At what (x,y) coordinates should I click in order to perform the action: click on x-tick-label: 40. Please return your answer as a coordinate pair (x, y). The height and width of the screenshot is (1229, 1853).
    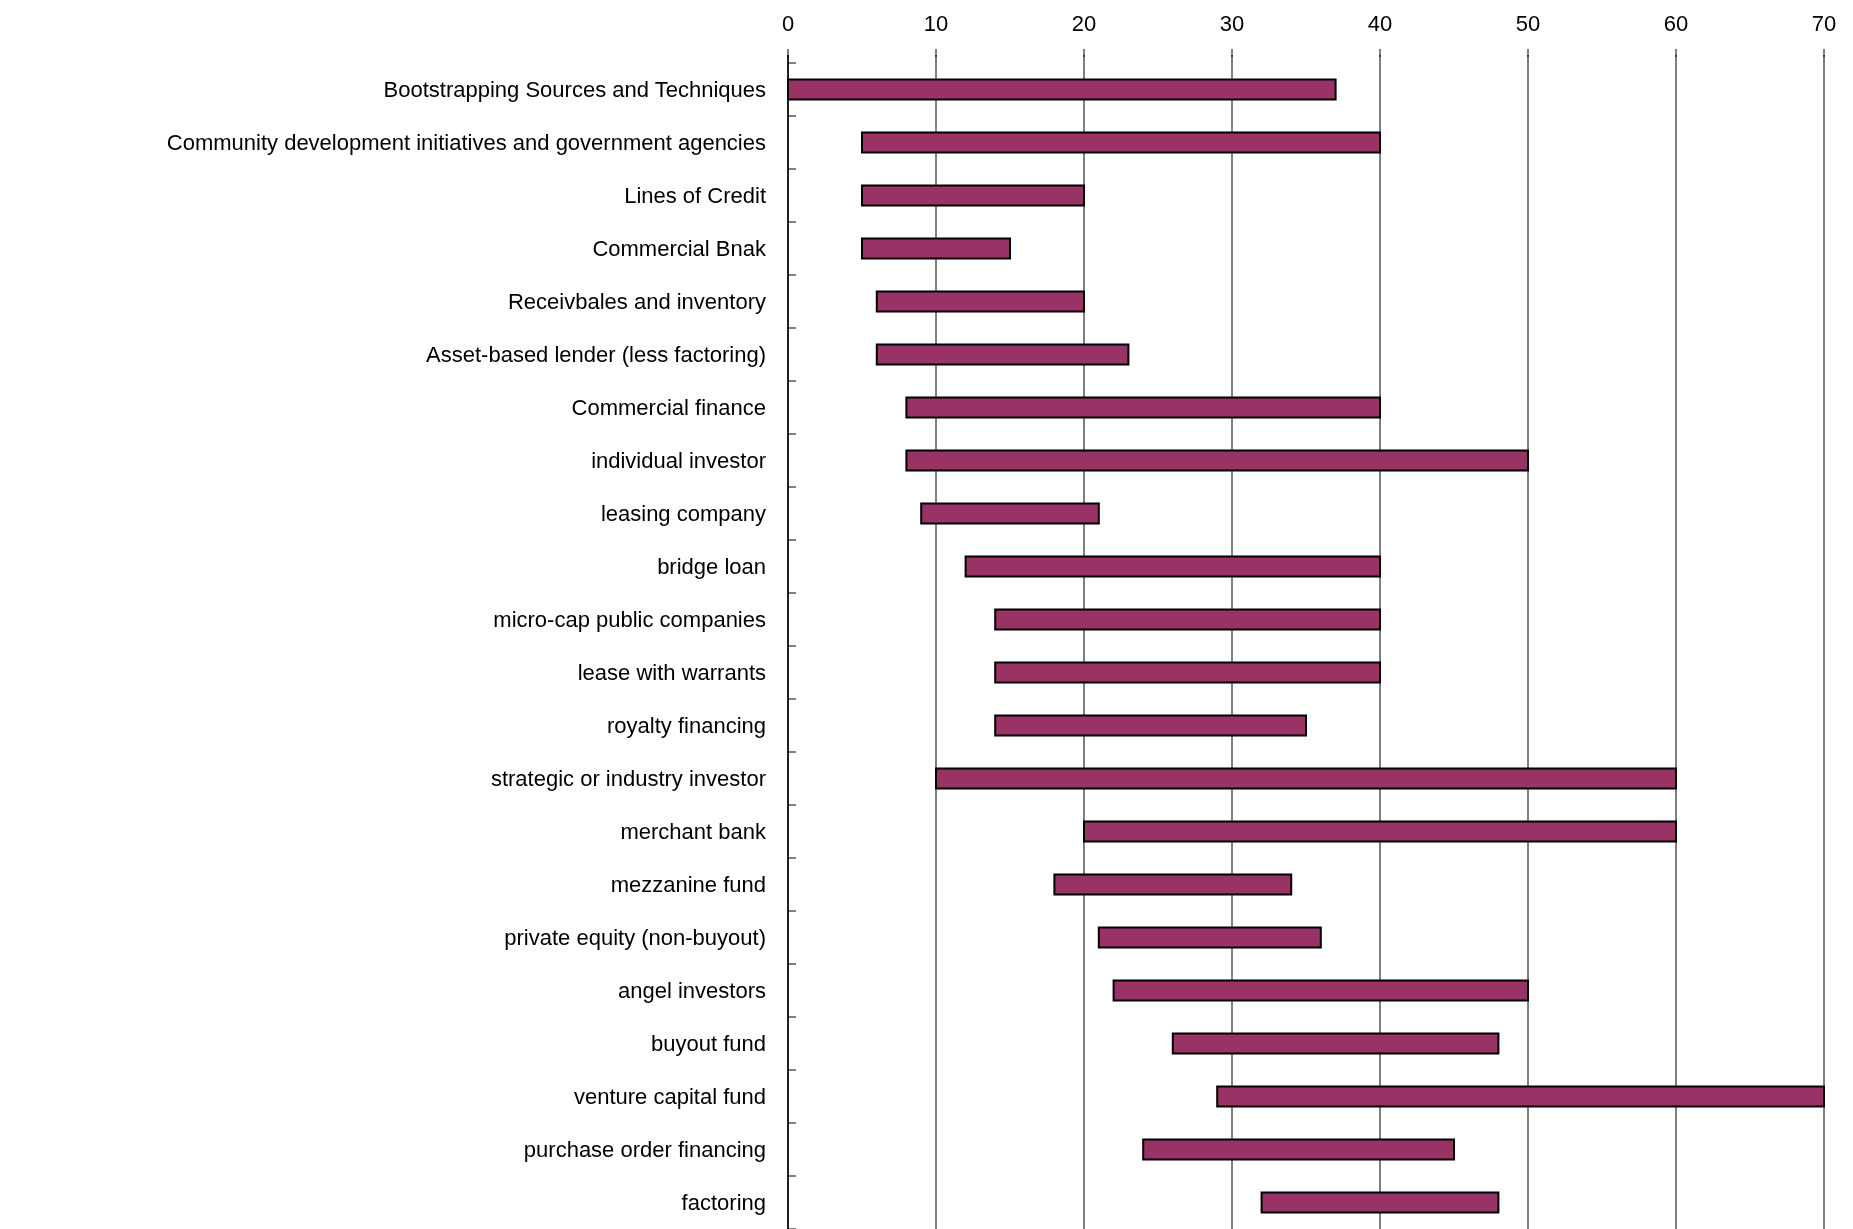
    Looking at the image, I should click on (1380, 23).